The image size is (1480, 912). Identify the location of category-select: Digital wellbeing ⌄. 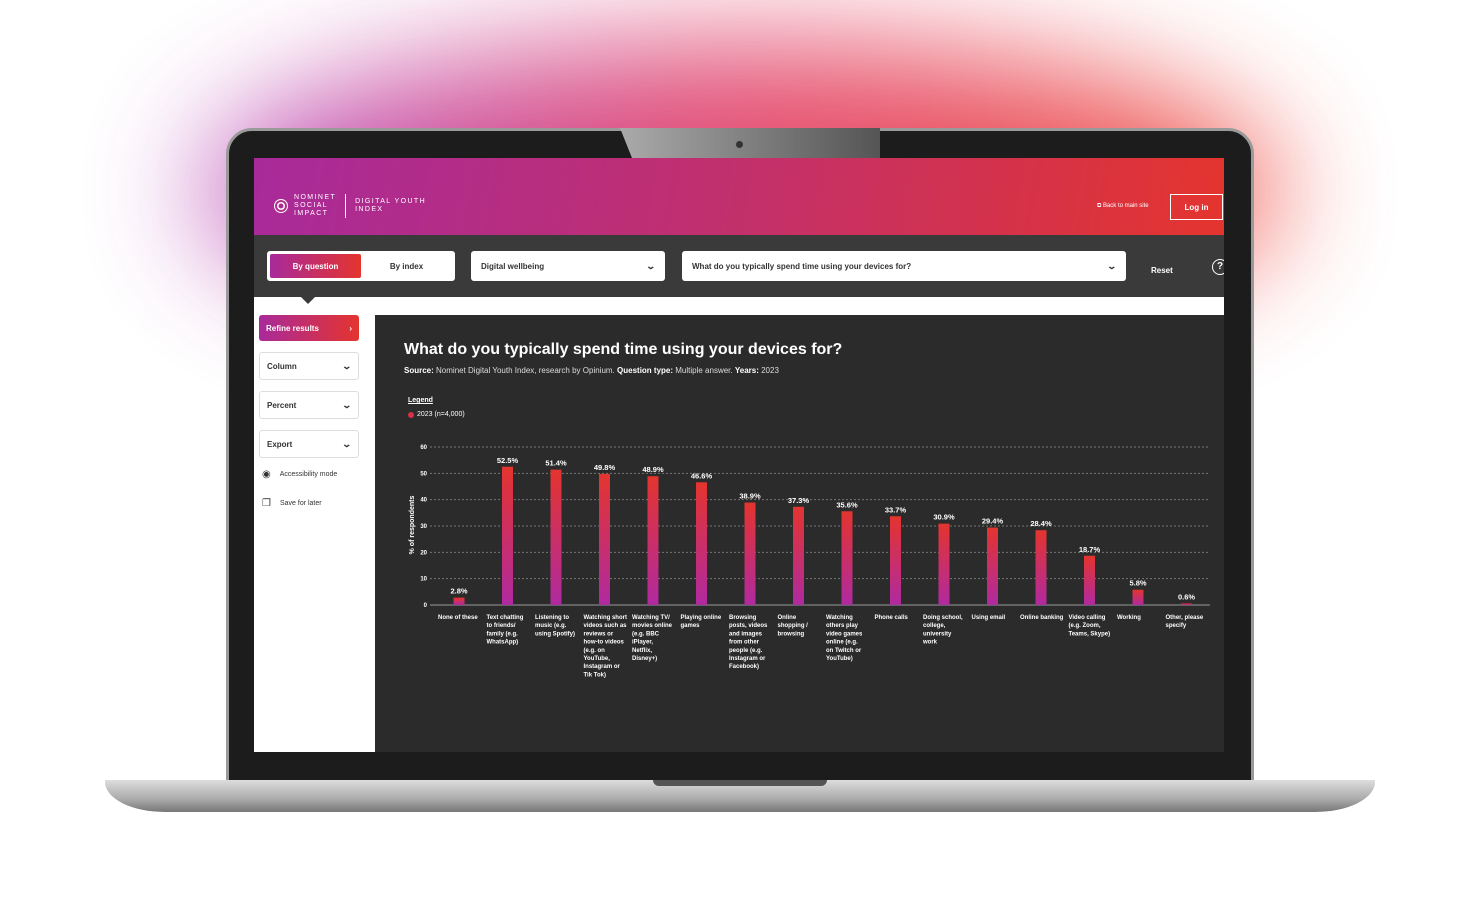
(568, 266).